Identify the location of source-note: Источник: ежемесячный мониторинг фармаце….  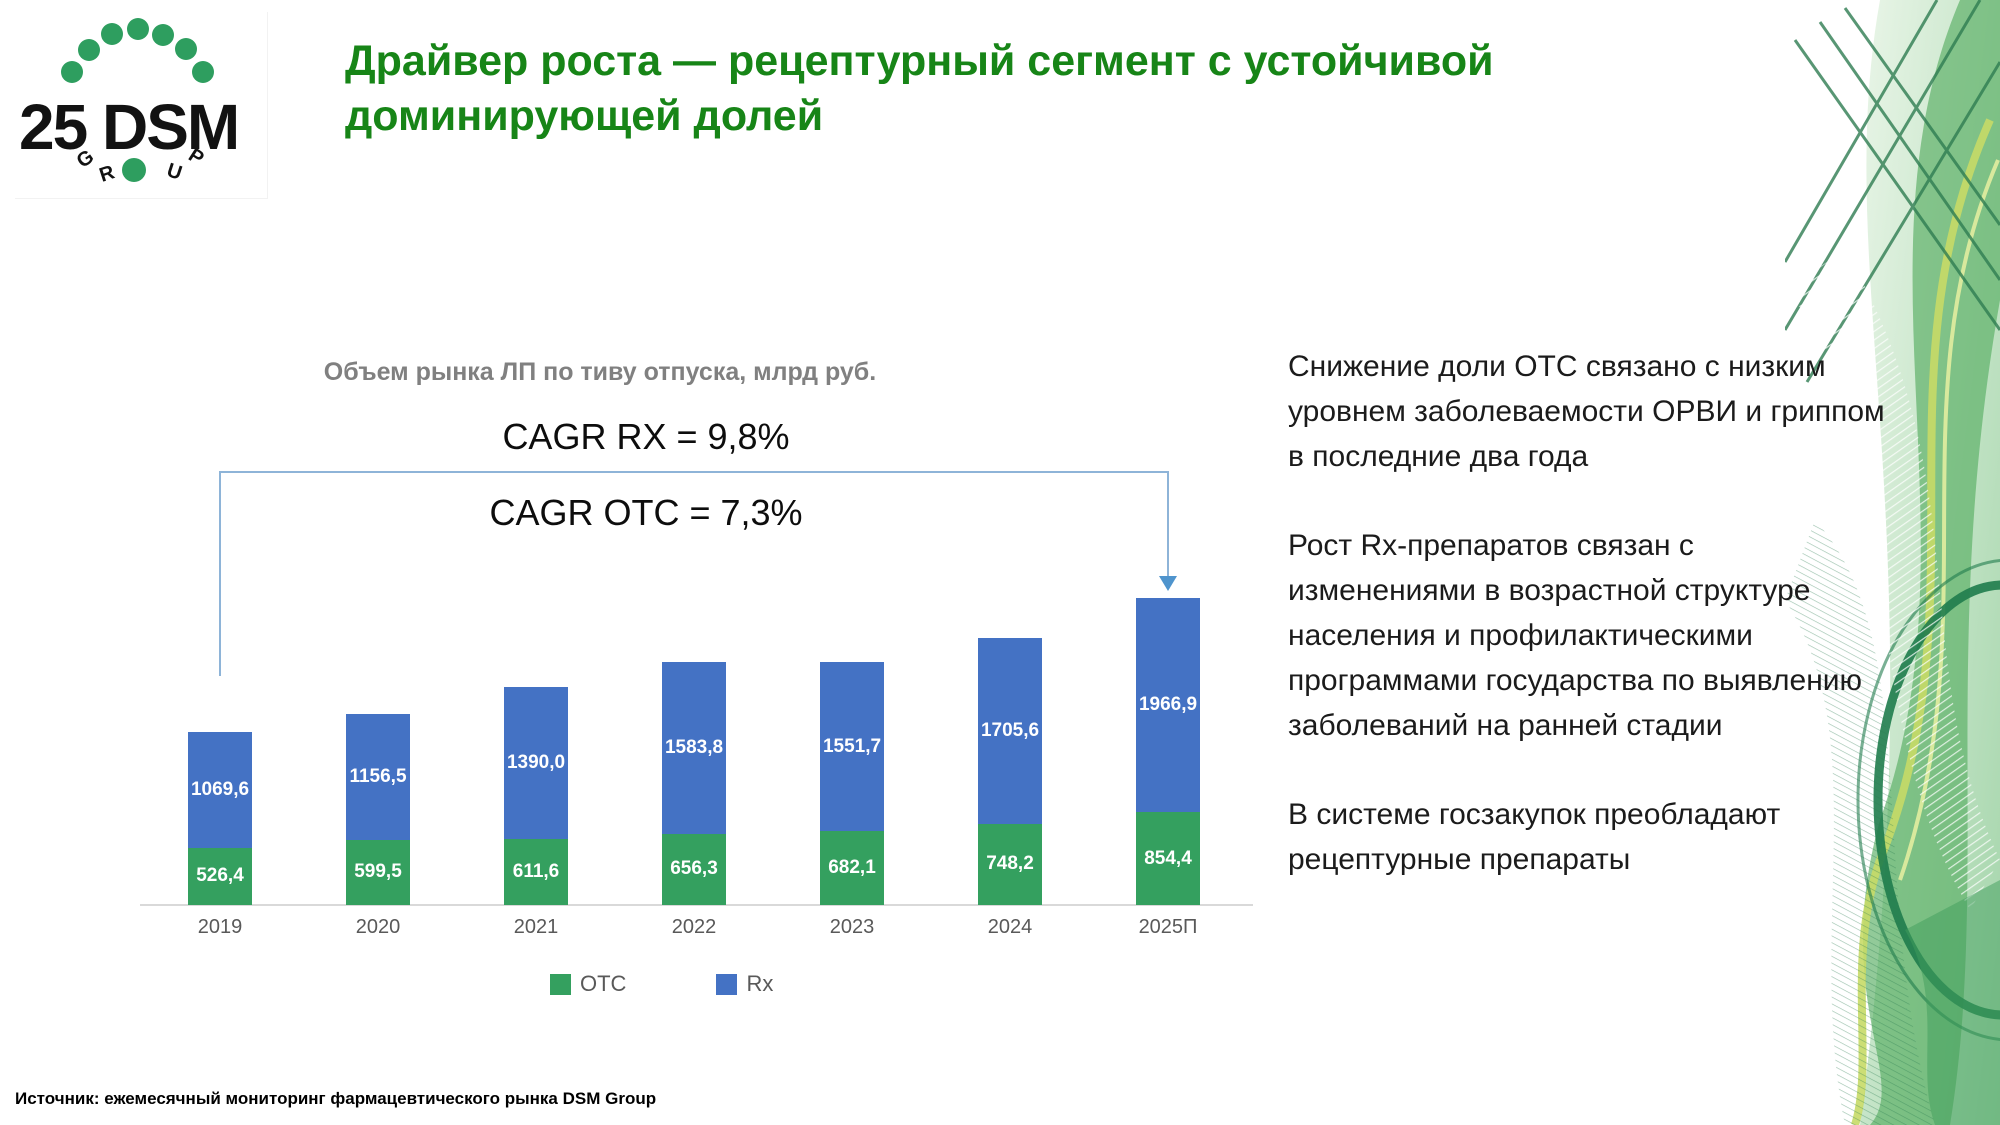
(336, 1098).